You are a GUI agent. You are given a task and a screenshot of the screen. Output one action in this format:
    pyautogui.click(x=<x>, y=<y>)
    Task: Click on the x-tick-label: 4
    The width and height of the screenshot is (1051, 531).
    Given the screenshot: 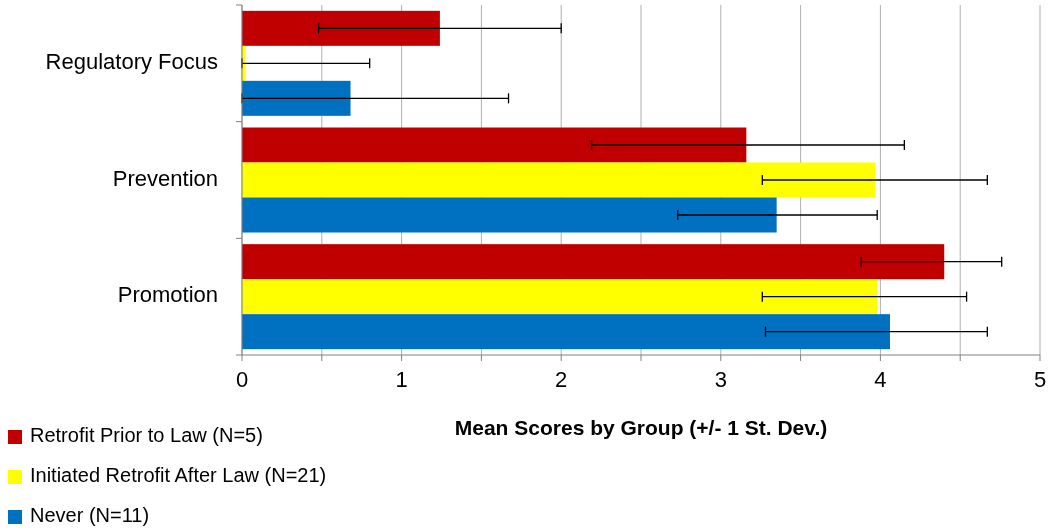 What is the action you would take?
    pyautogui.click(x=880, y=379)
    